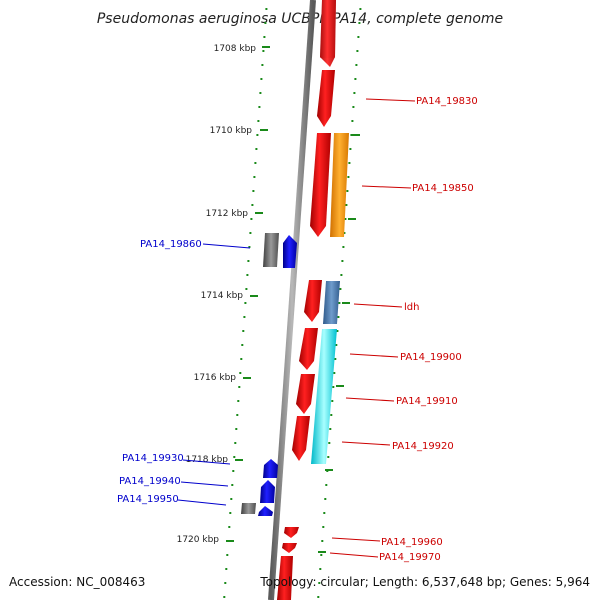 This screenshot has height=600, width=600. I want to click on gene-label-pa14-19950: PA14_19950, so click(148, 499).